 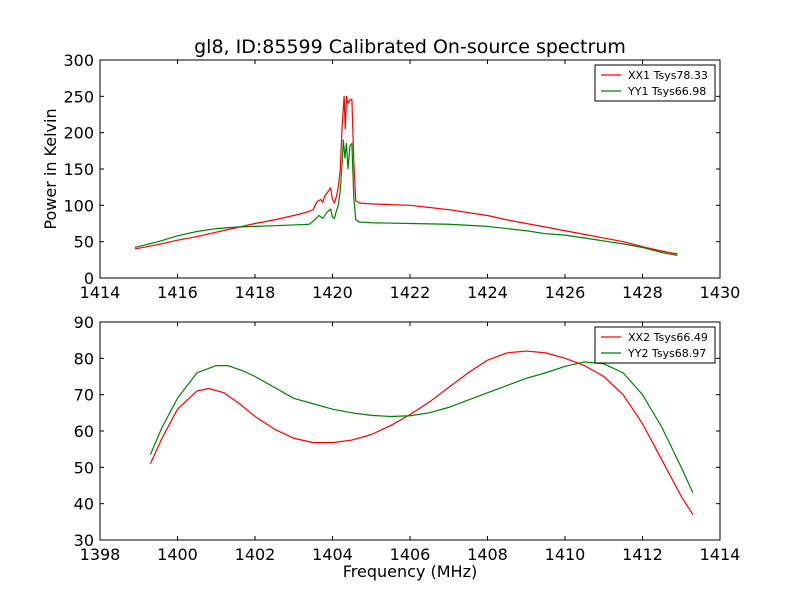 I want to click on top-y-tick-label: 150, so click(x=78, y=169).